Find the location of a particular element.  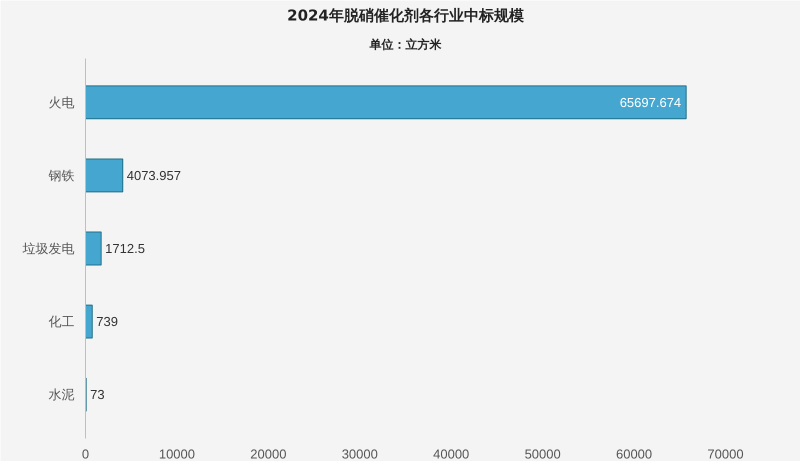

y-tick-label: 钢铁 is located at coordinates (61, 175).